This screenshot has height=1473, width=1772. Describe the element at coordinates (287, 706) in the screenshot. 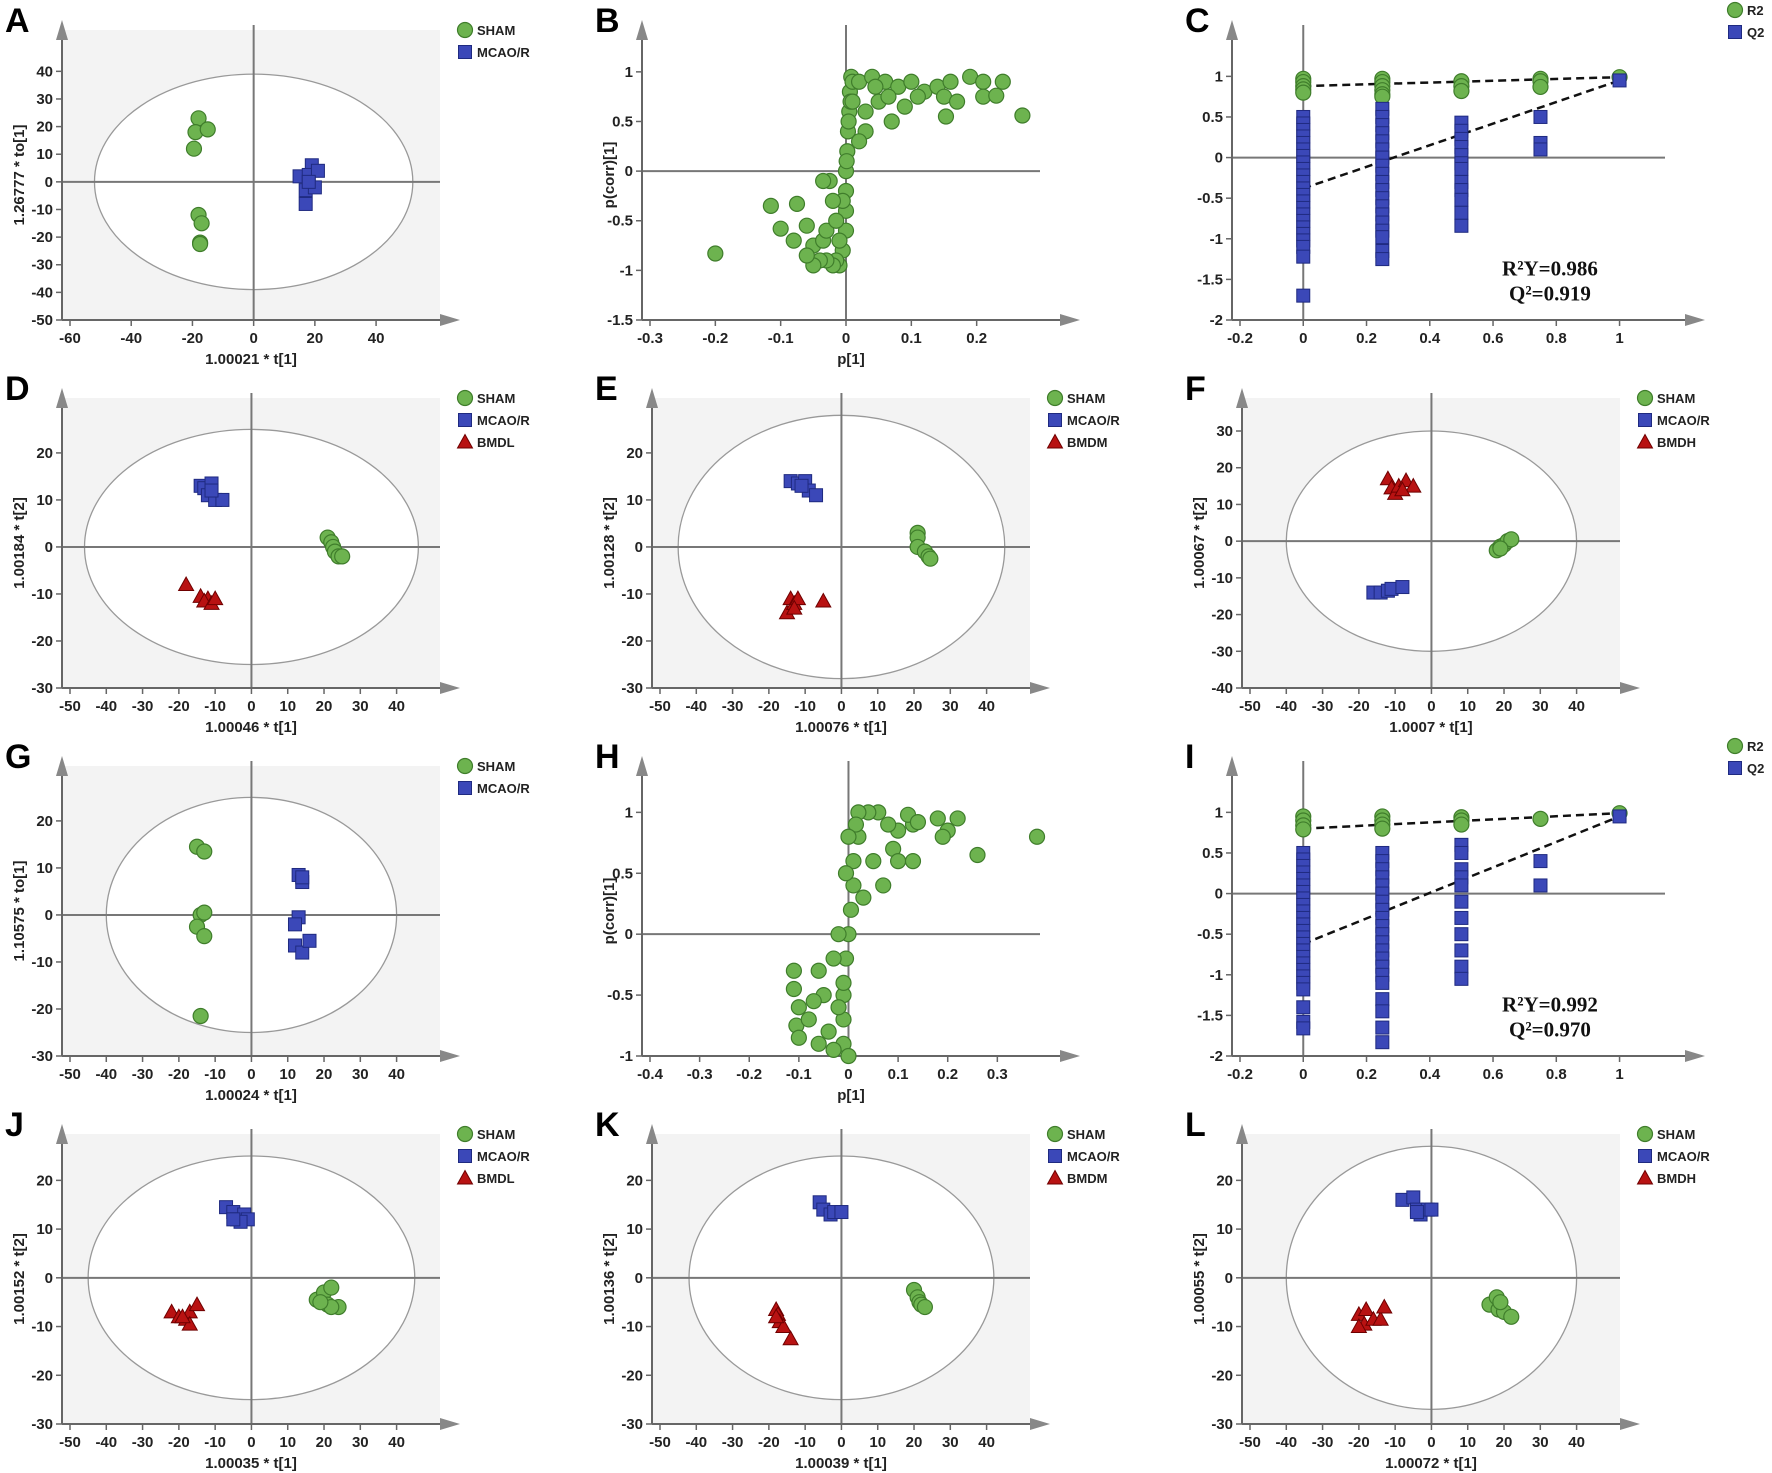

I see `x-tick-label: 10` at that location.